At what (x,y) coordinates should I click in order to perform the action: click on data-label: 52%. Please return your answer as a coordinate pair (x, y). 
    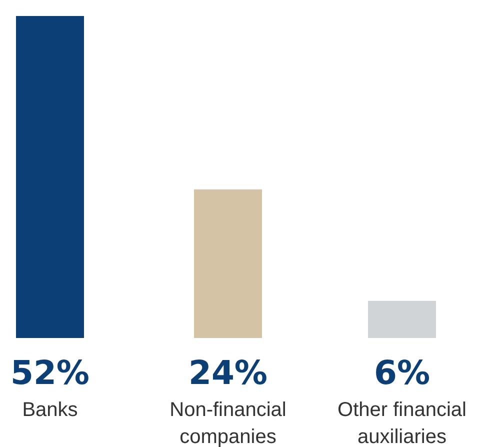
    Looking at the image, I should click on (50, 372).